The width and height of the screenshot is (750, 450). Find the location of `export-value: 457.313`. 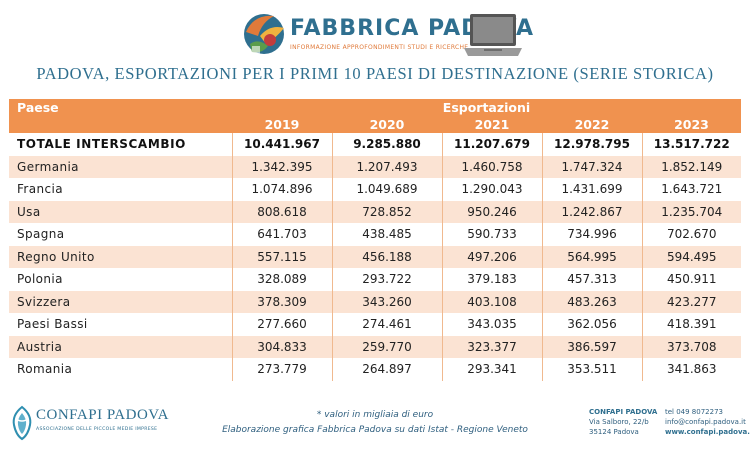

export-value: 457.313 is located at coordinates (591, 279).